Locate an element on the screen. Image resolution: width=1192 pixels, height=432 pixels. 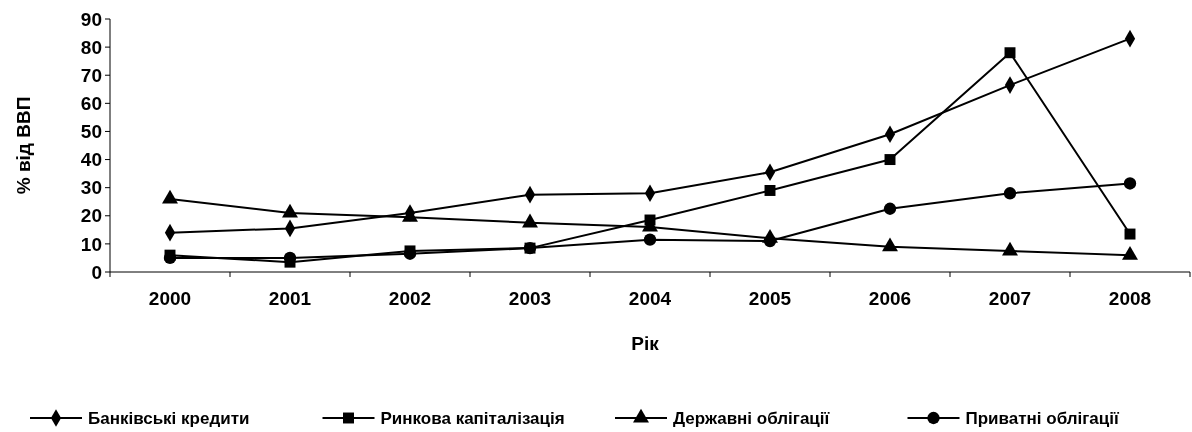
x-tick-label: 2007 is located at coordinates (1010, 298).